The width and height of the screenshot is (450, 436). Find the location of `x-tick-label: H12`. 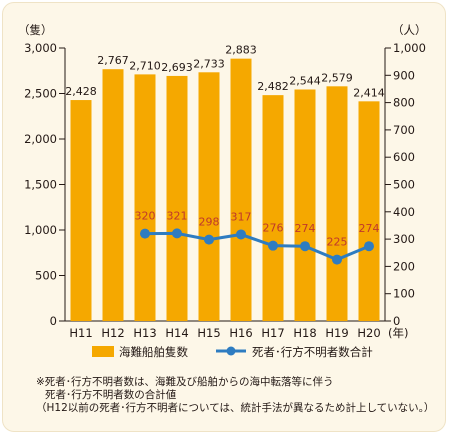

x-tick-label: H12 is located at coordinates (112, 333).